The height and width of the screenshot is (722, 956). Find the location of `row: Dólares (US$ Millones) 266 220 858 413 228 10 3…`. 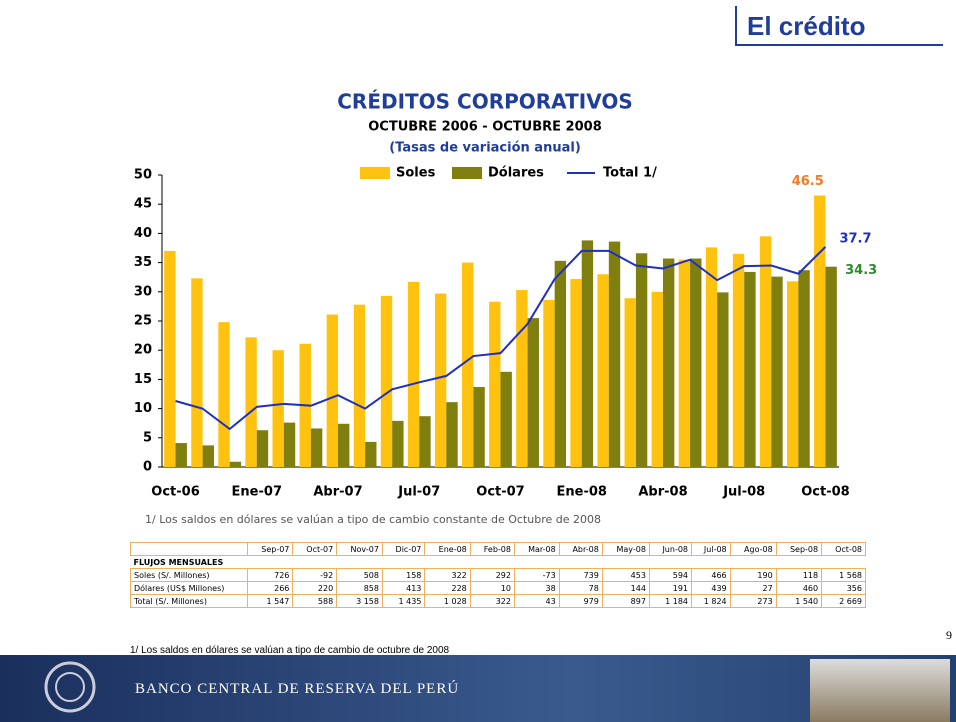

row: Dólares (US$ Millones) 266 220 858 413 228 10 3… is located at coordinates (498, 588).